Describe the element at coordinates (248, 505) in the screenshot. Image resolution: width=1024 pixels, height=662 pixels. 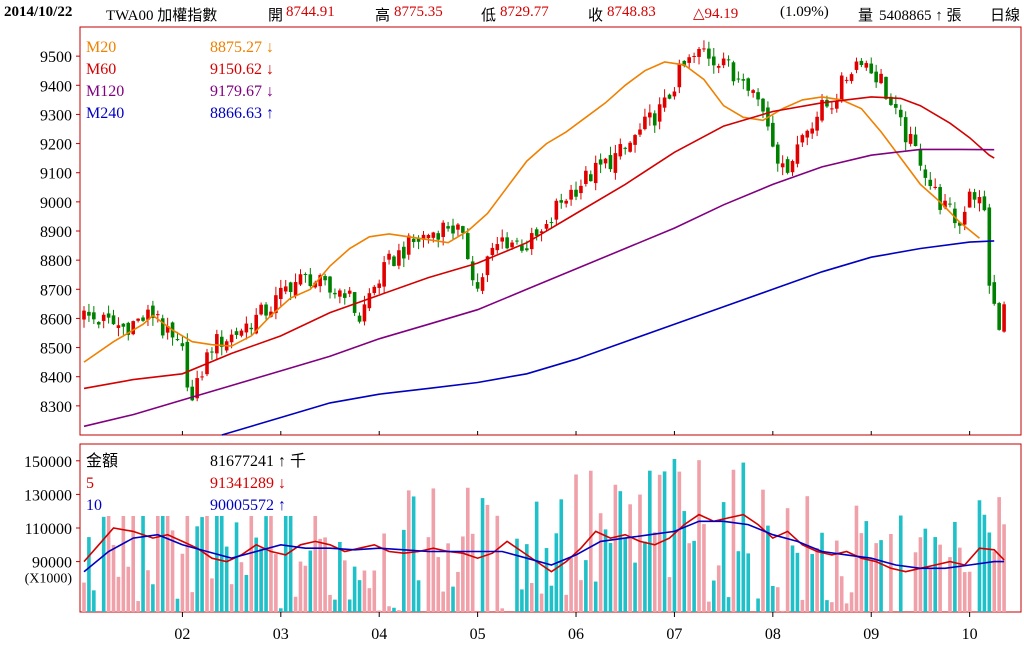
I see `volume-legend-value: 90005572 ↑` at that location.